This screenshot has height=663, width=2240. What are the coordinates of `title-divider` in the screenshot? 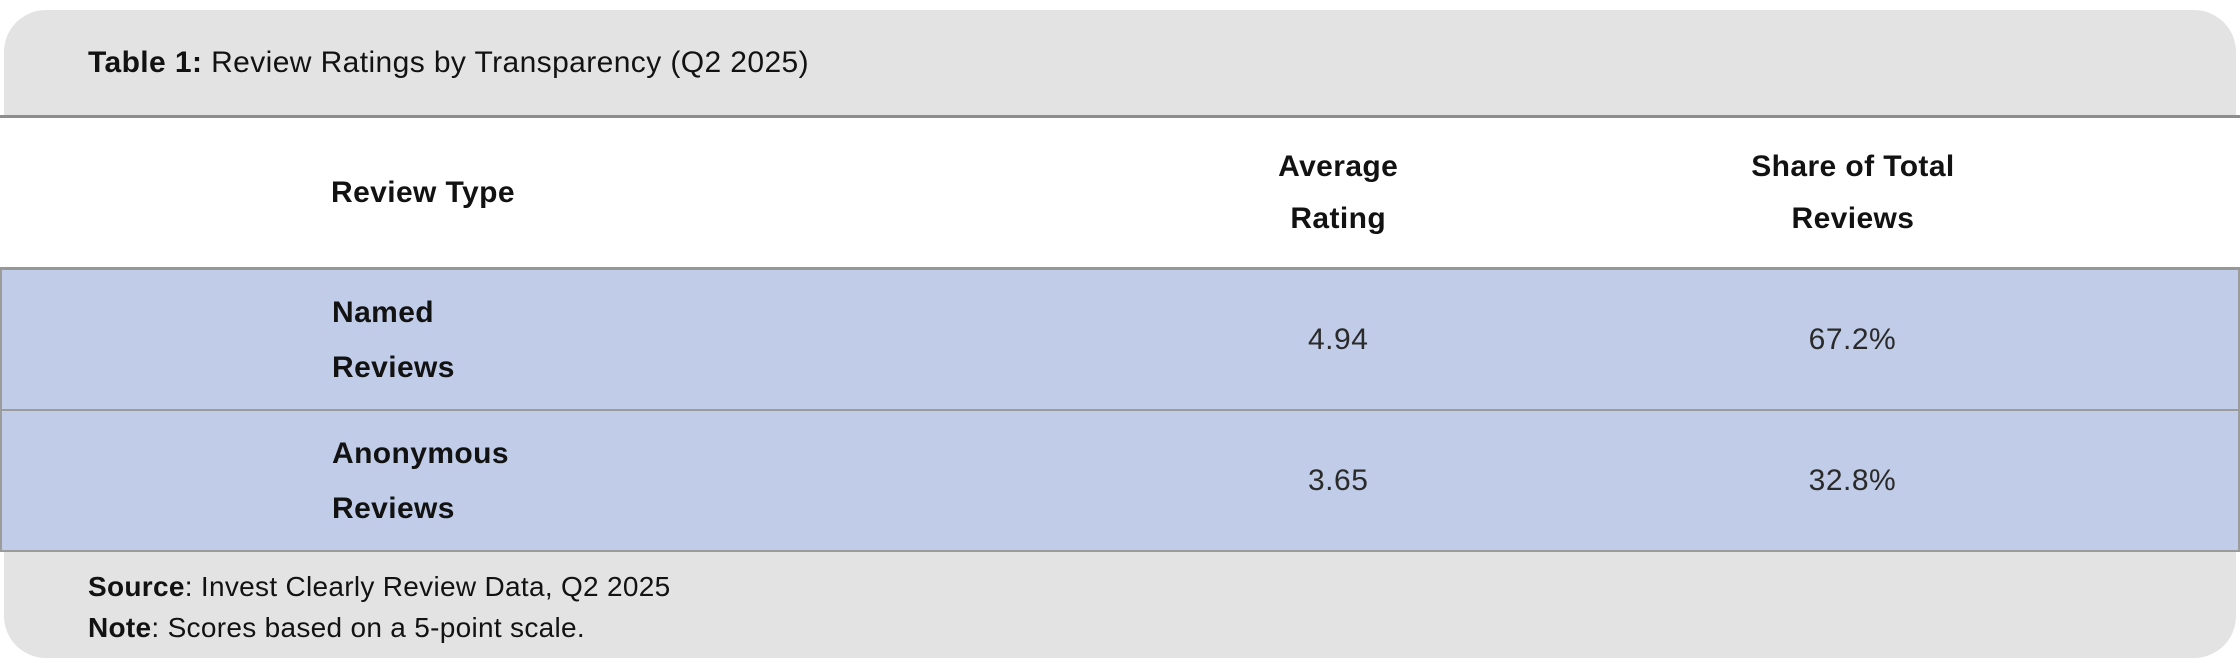 It's located at (1120, 116).